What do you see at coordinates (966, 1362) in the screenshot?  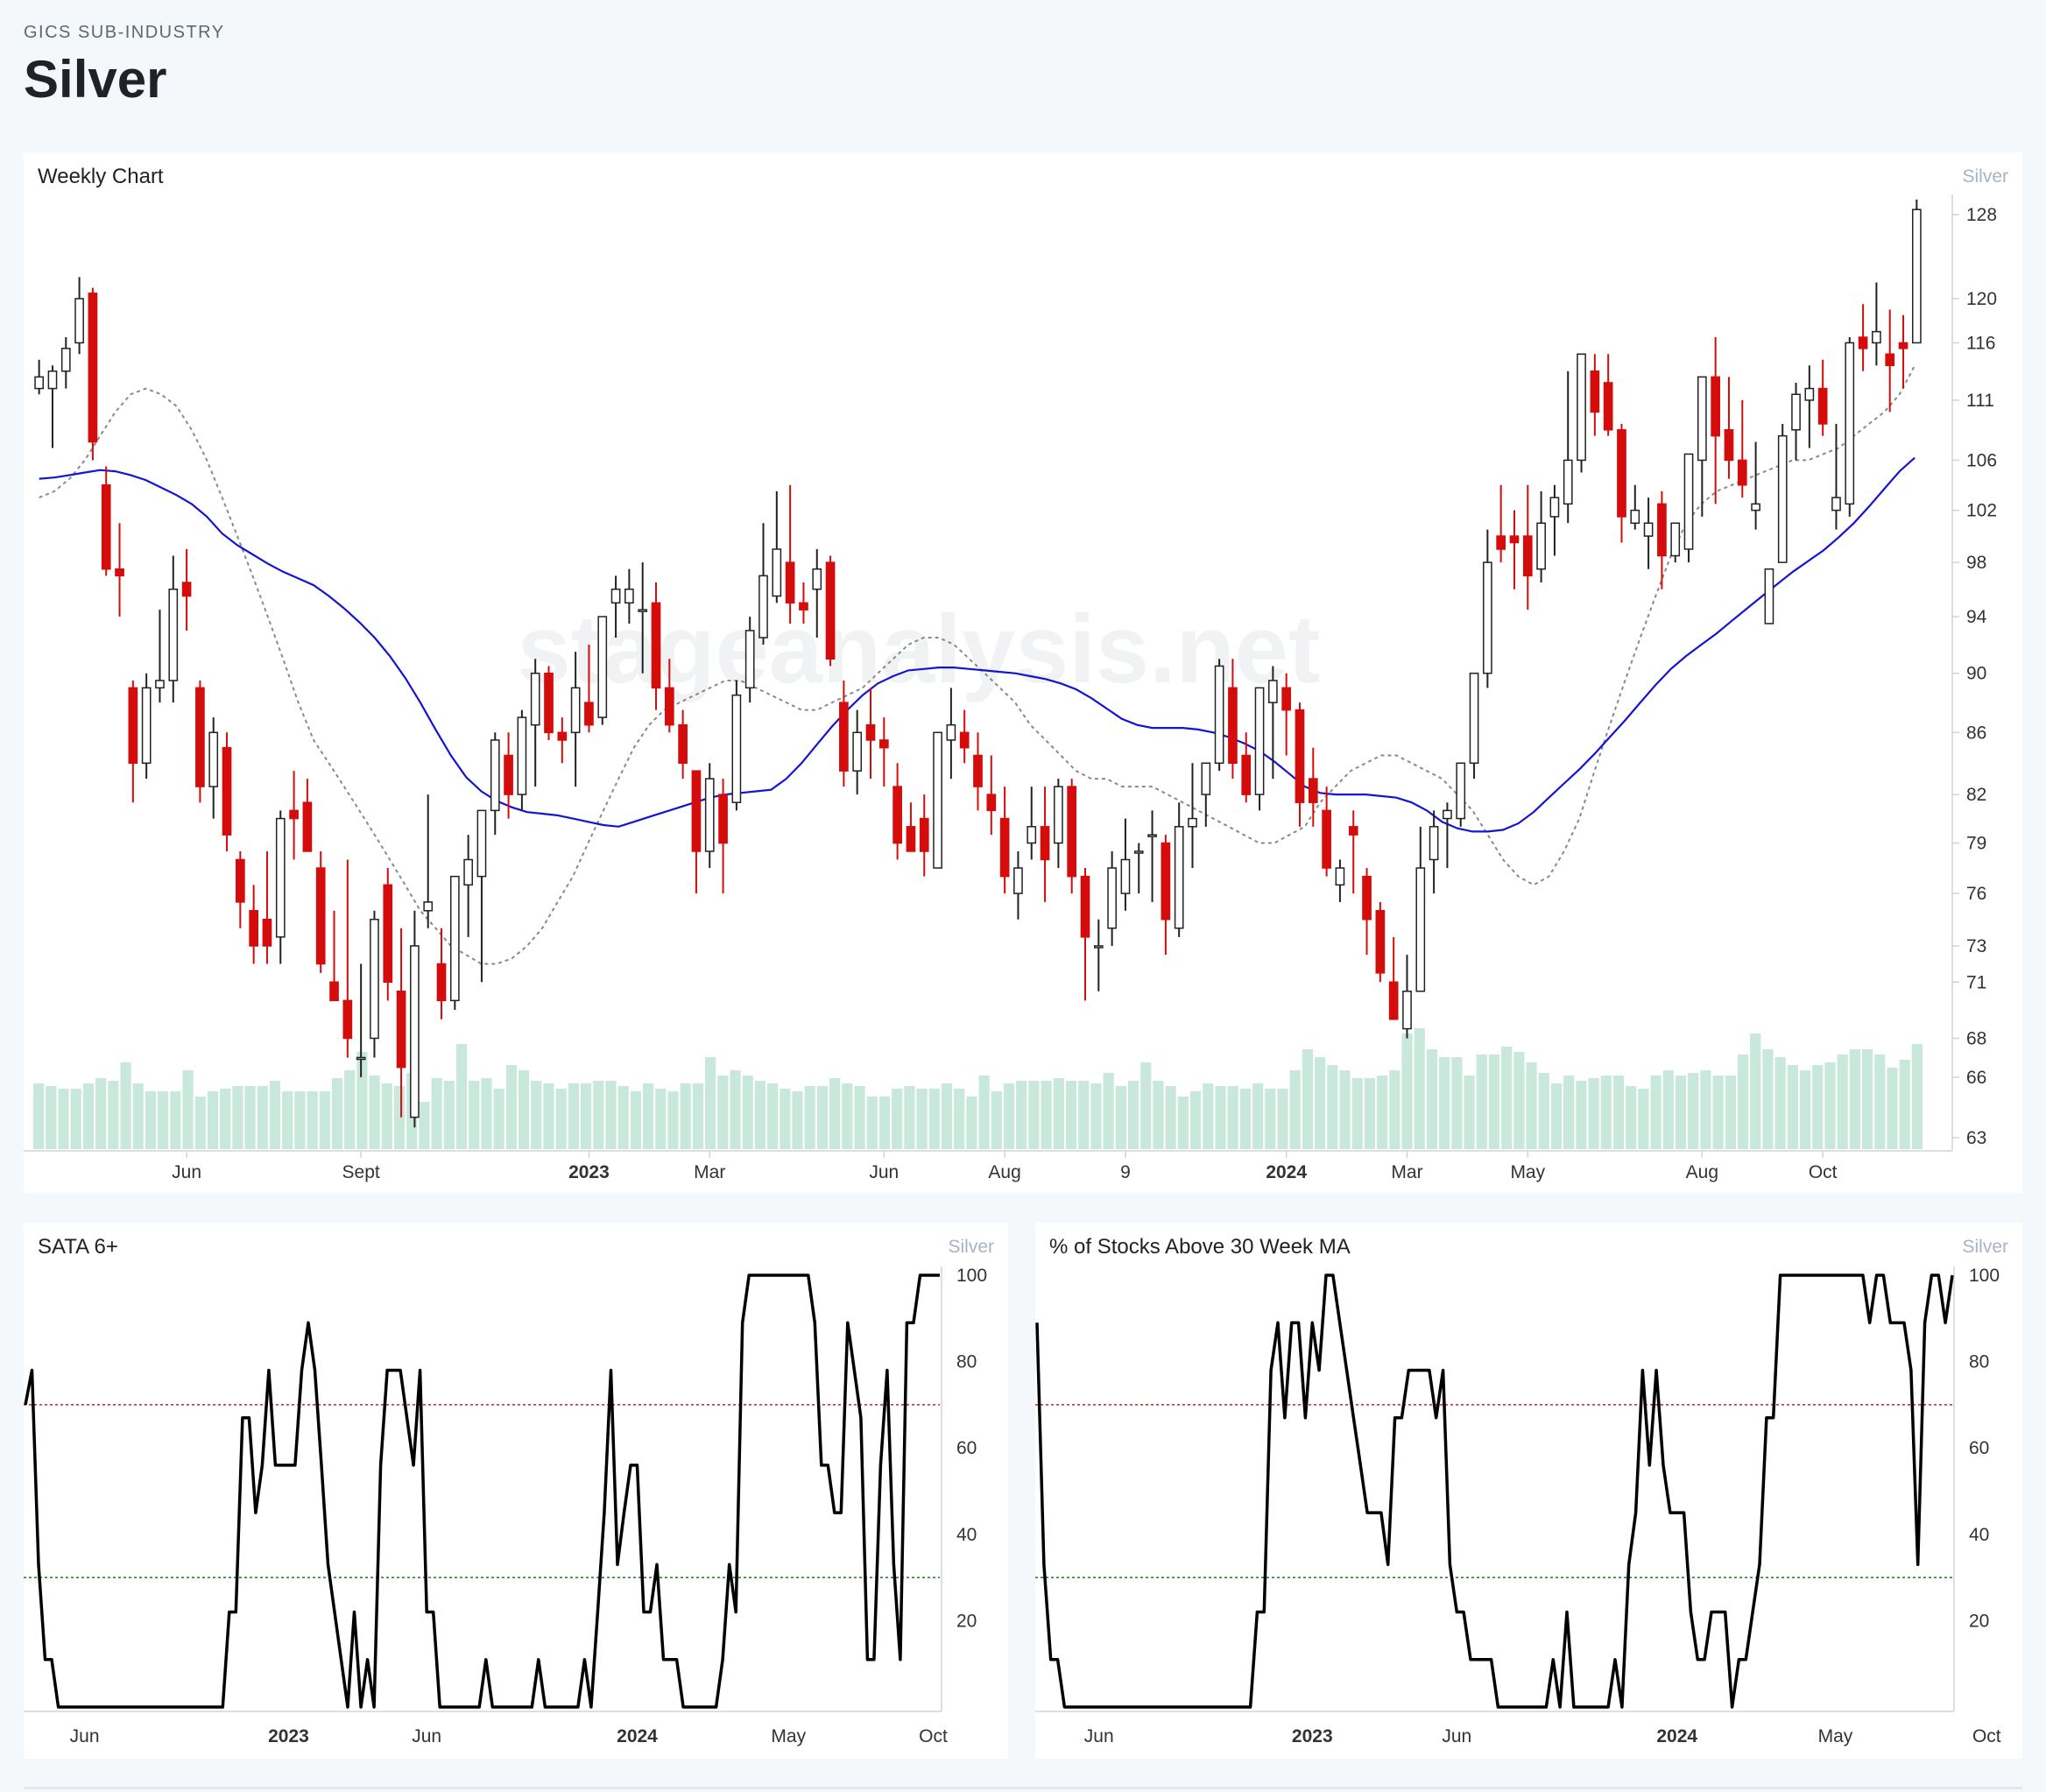 I see `y-tick-label: 80` at bounding box center [966, 1362].